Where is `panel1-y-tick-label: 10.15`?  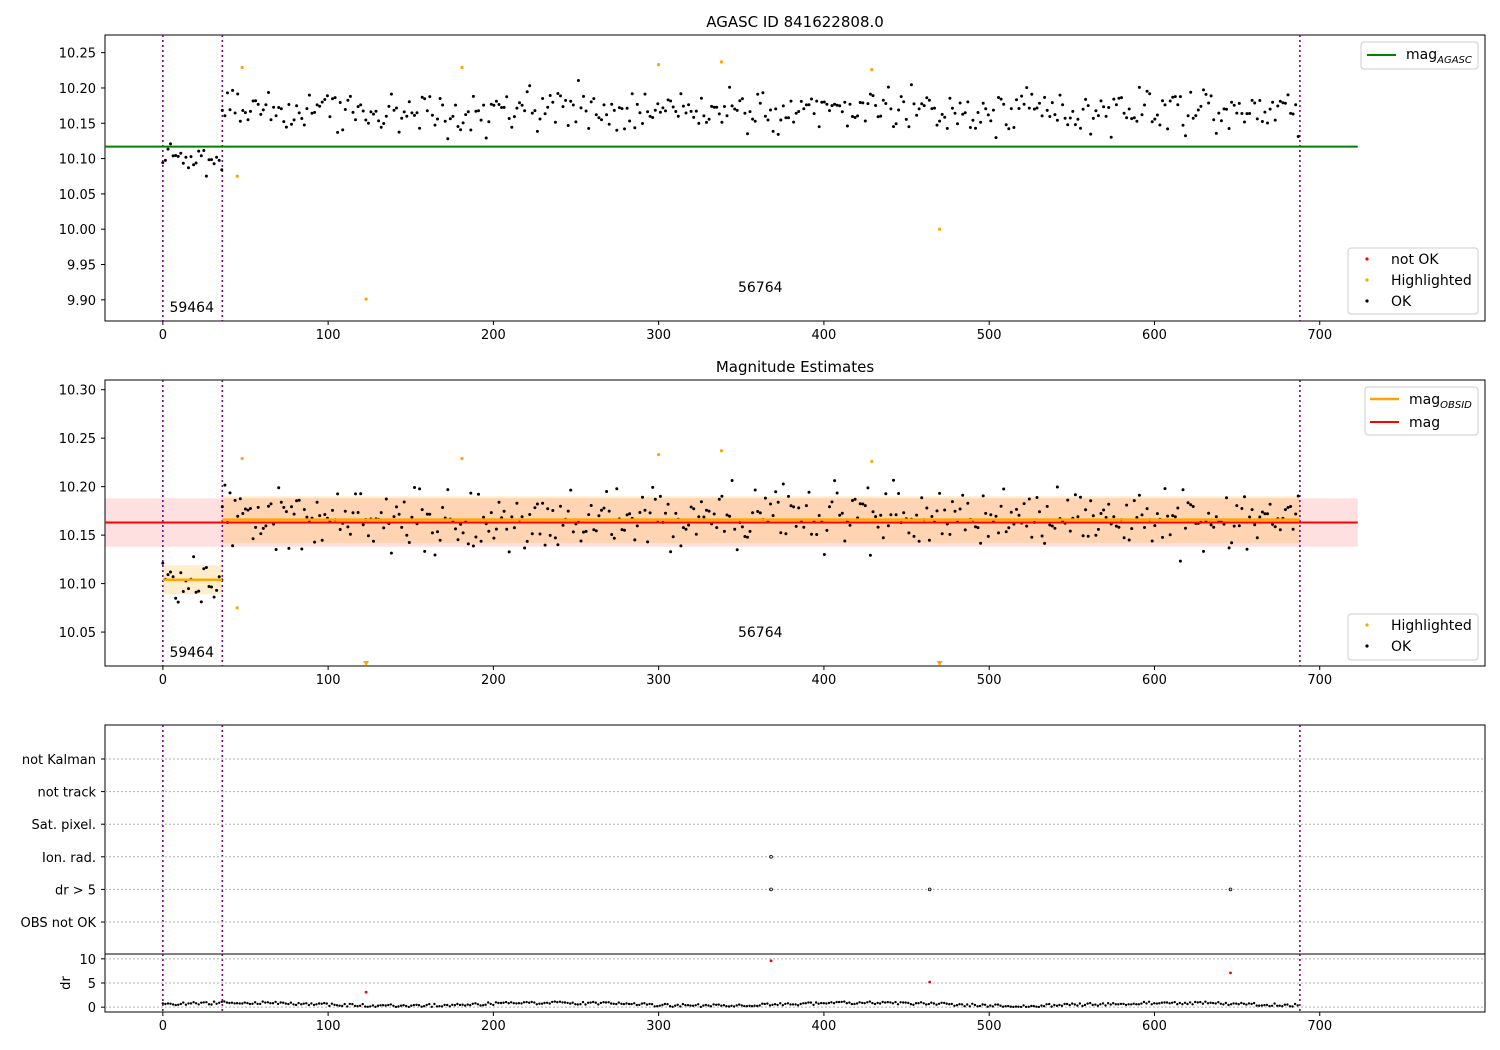 panel1-y-tick-label: 10.15 is located at coordinates (77, 124).